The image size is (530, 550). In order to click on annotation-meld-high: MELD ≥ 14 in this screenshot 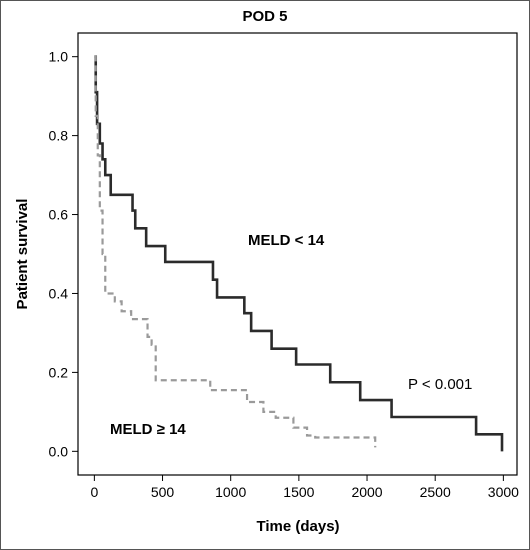, I will do `click(148, 429)`.